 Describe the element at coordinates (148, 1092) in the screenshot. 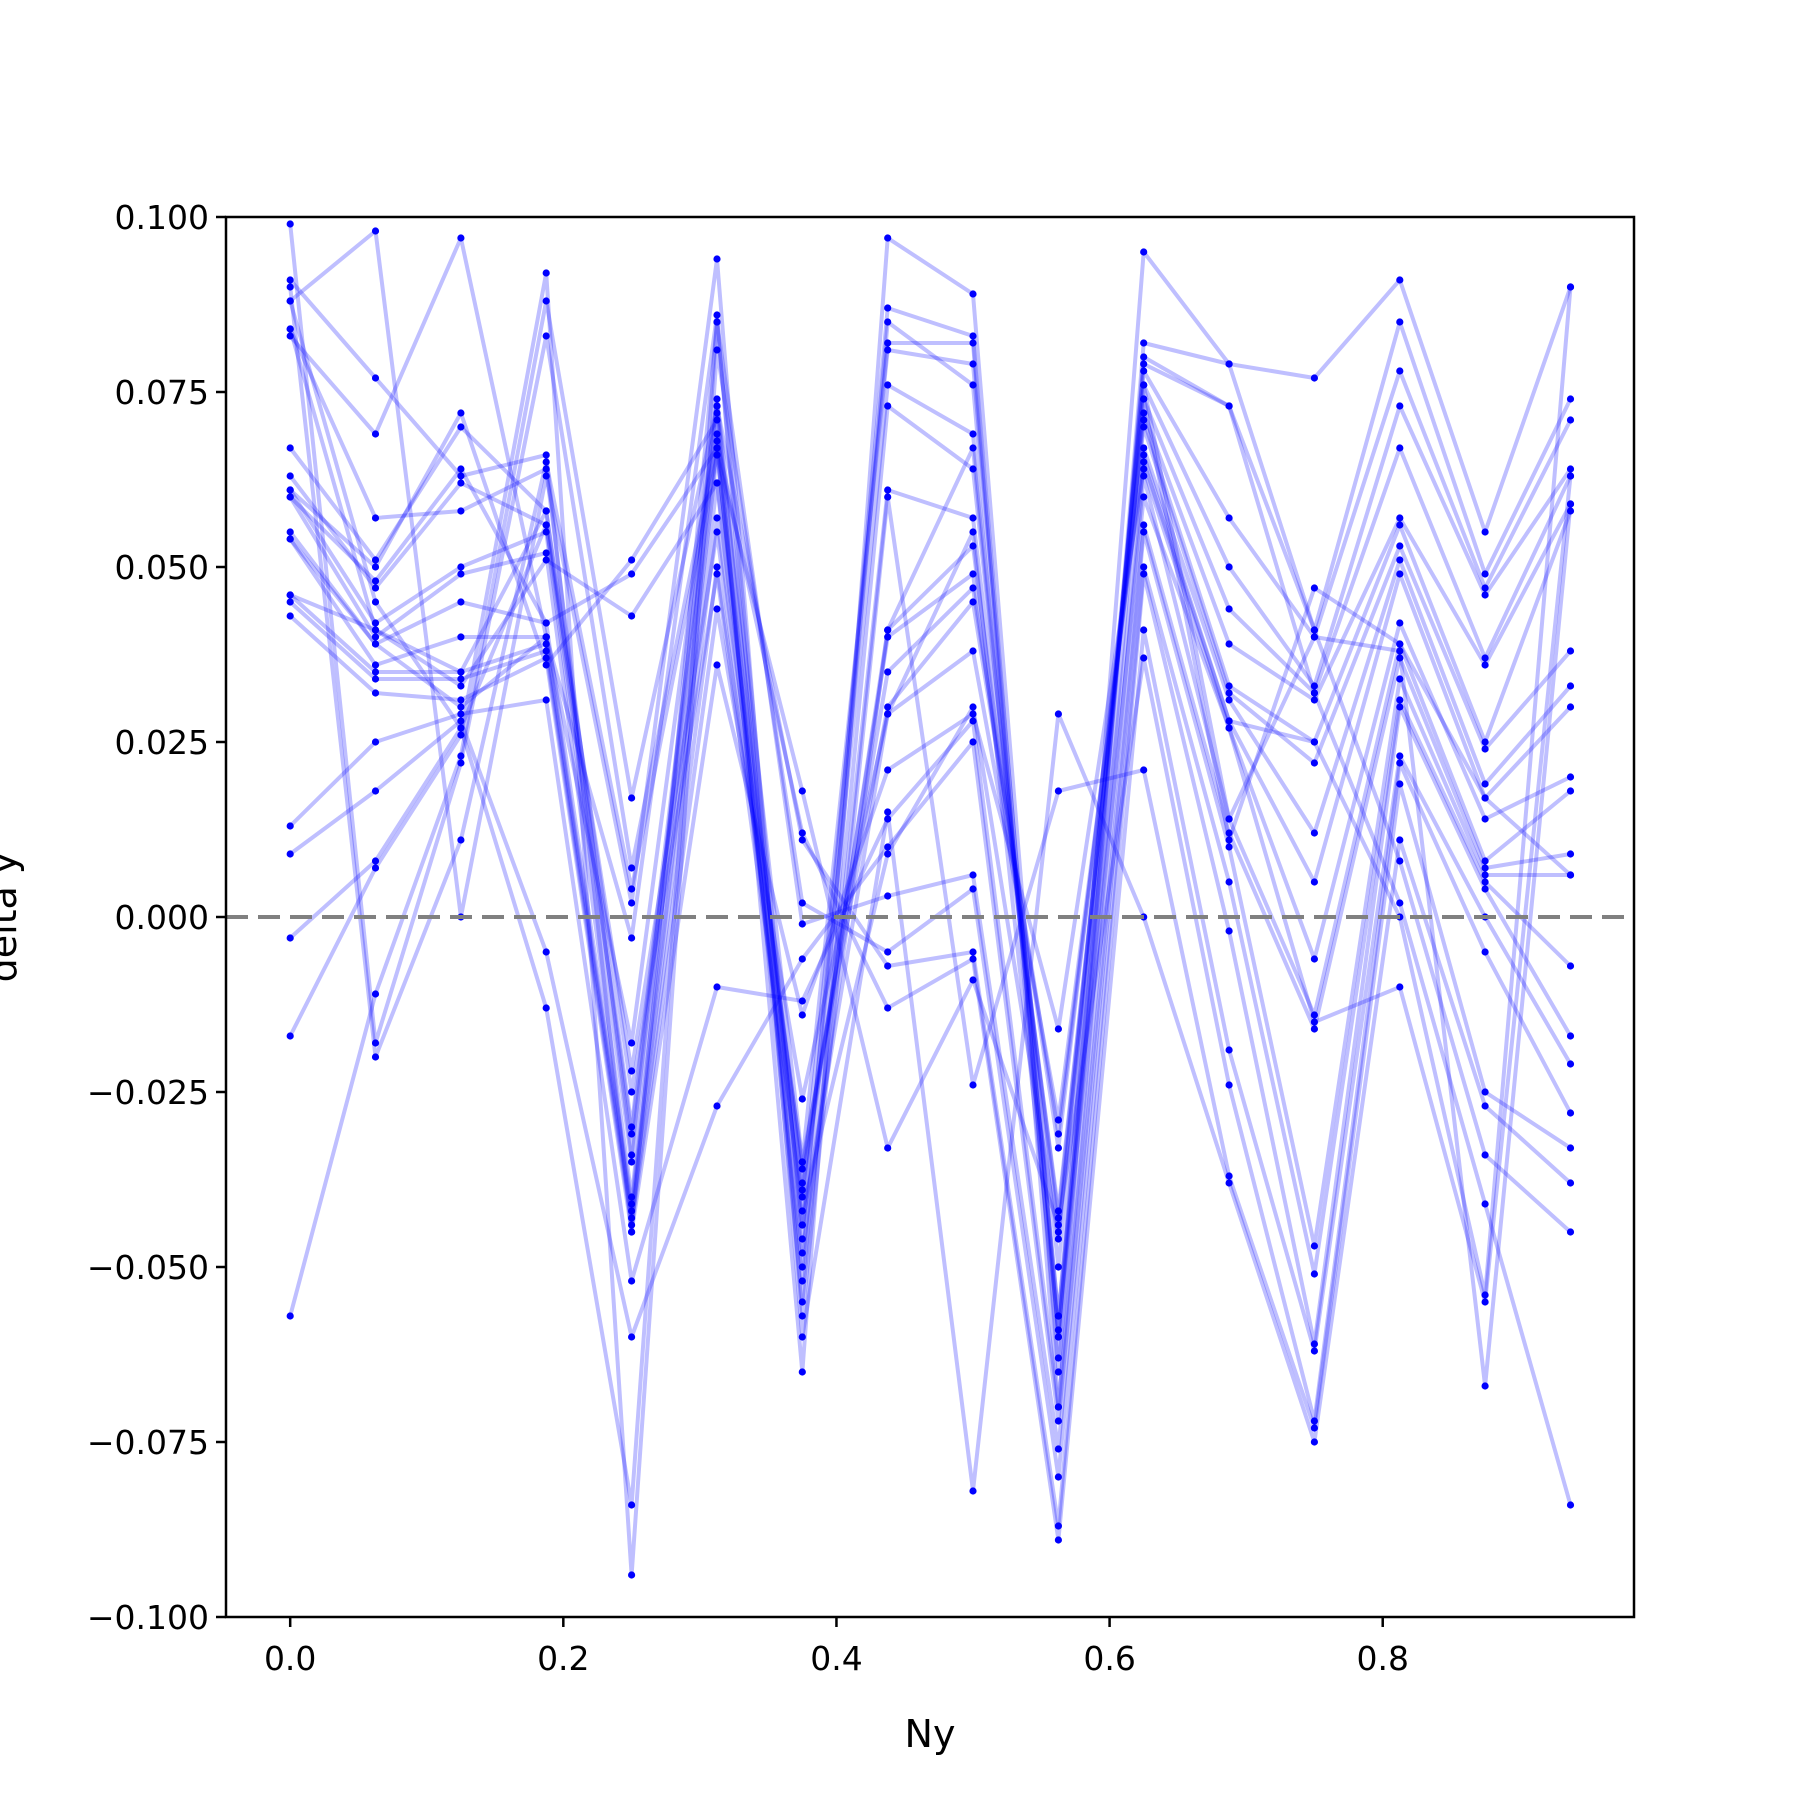

I see `y-tick-label: −0.025` at that location.